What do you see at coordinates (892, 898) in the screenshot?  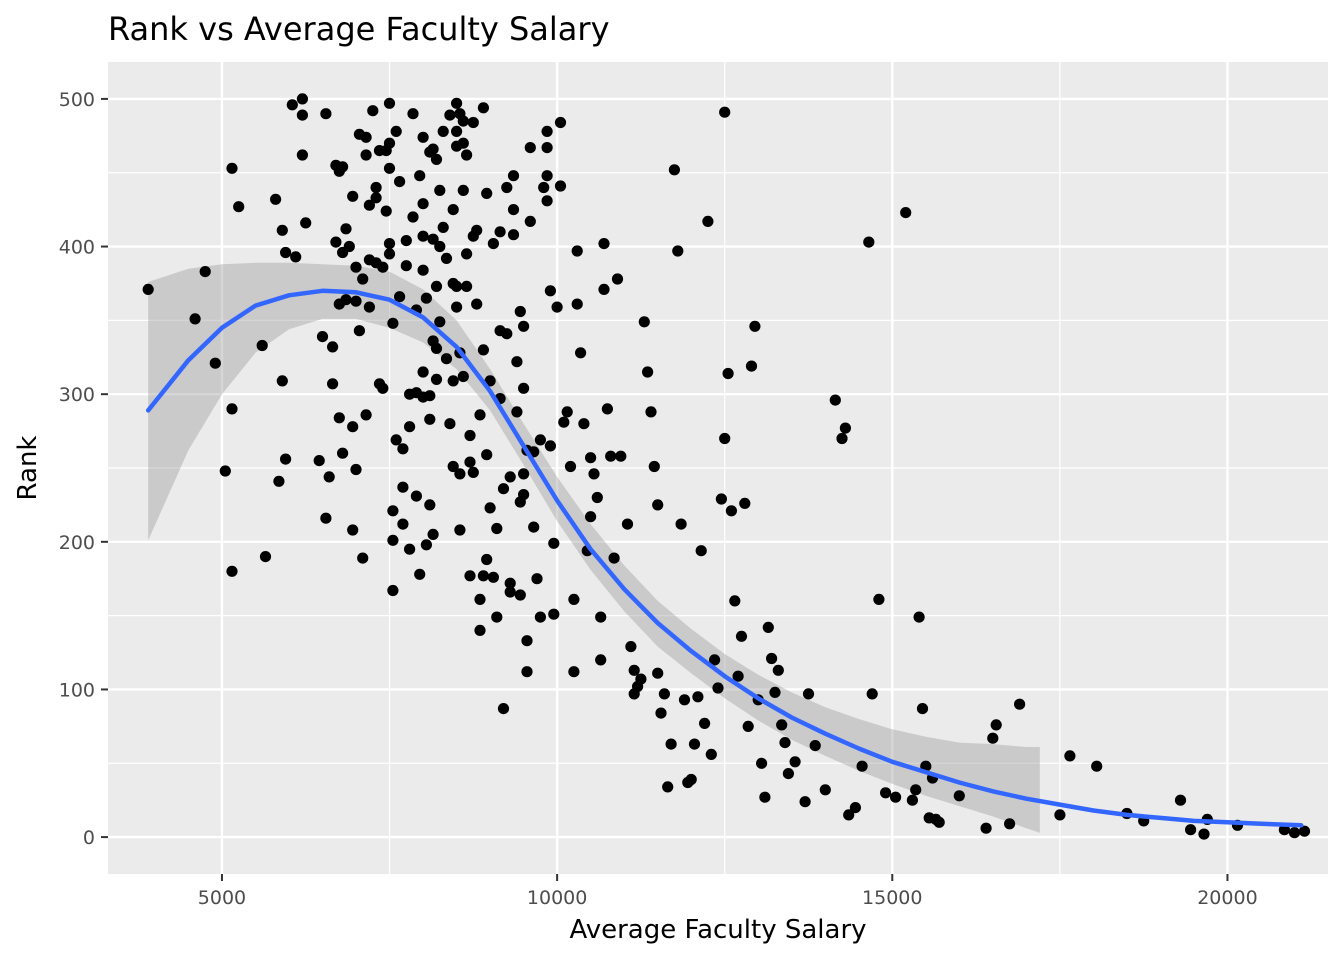 I see `x-tick-label: 15000` at bounding box center [892, 898].